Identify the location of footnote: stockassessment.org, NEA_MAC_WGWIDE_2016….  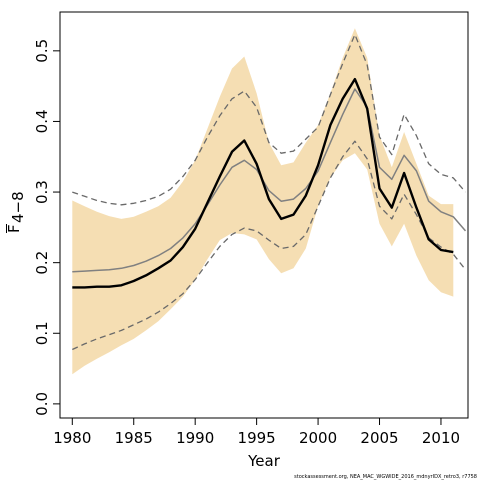
(385, 477).